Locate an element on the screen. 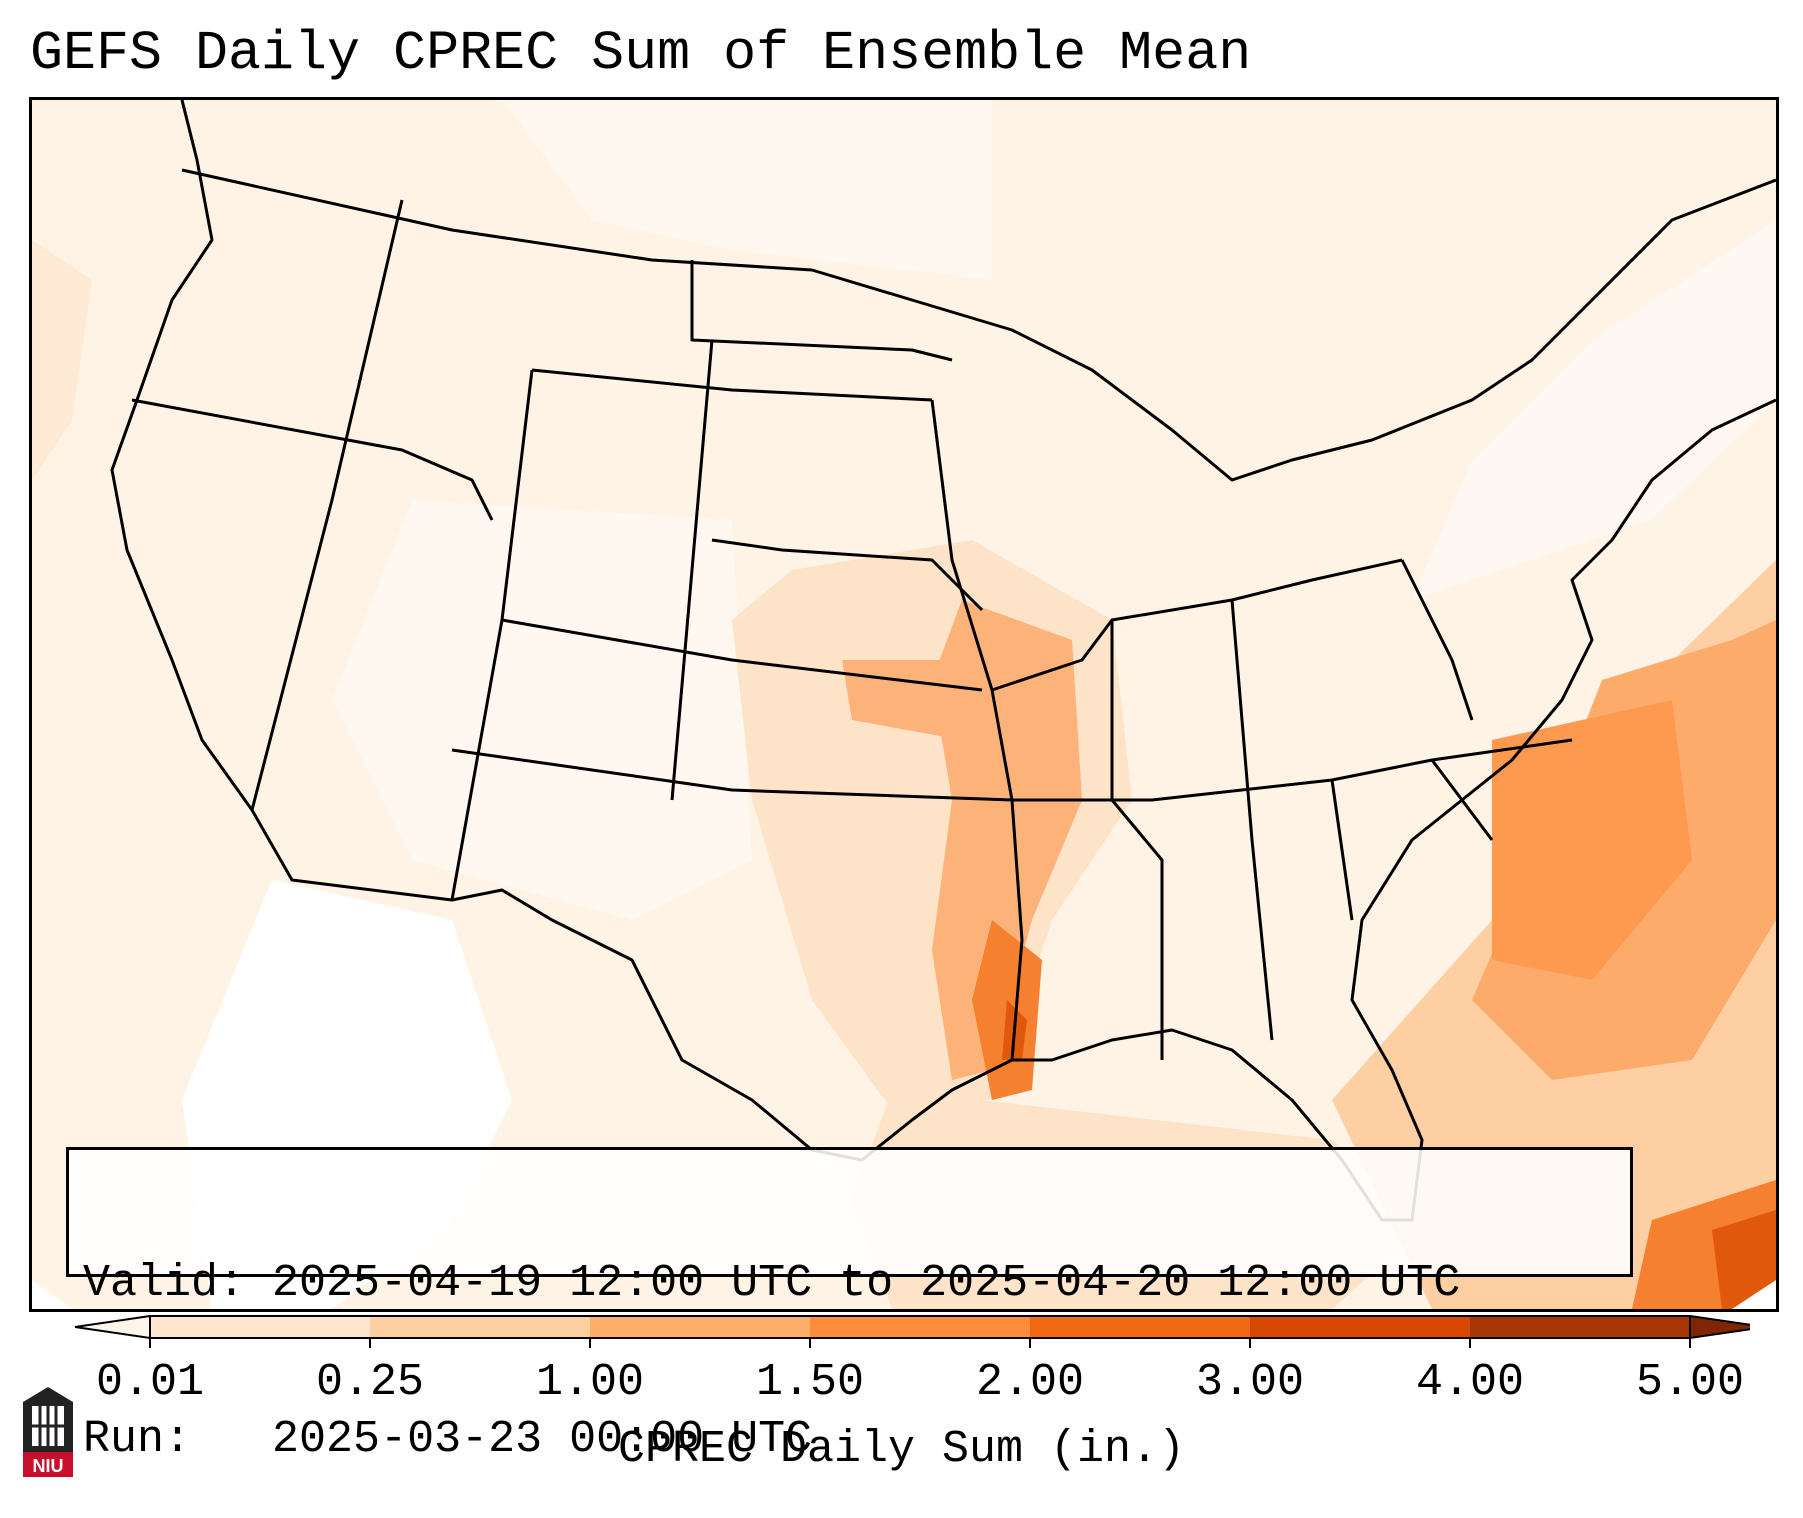 This screenshot has width=1803, height=1518. run-value: 2025-03-23 00:00 UTC is located at coordinates (542, 1439).